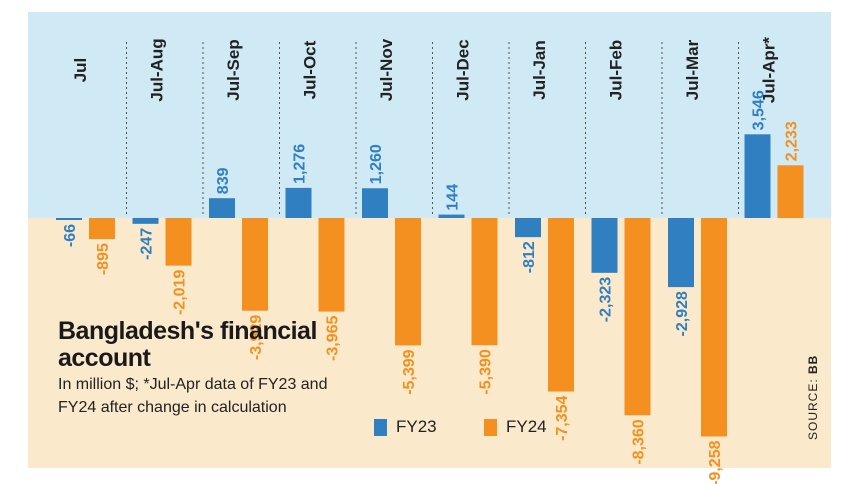  Describe the element at coordinates (639, 441) in the screenshot. I see `value-label-fy24: -8,360` at that location.